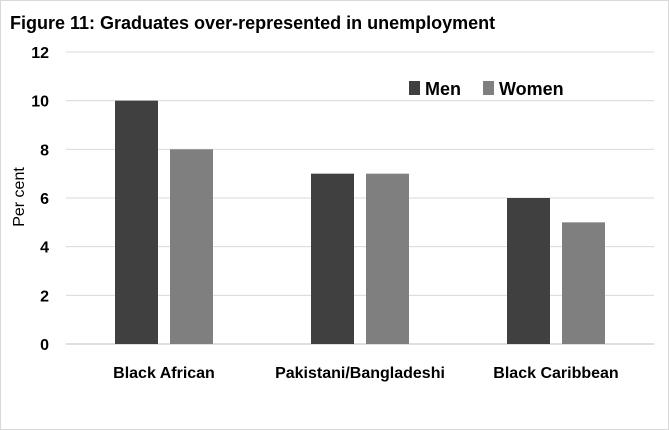  I want to click on y-tick-label: 10, so click(40, 102).